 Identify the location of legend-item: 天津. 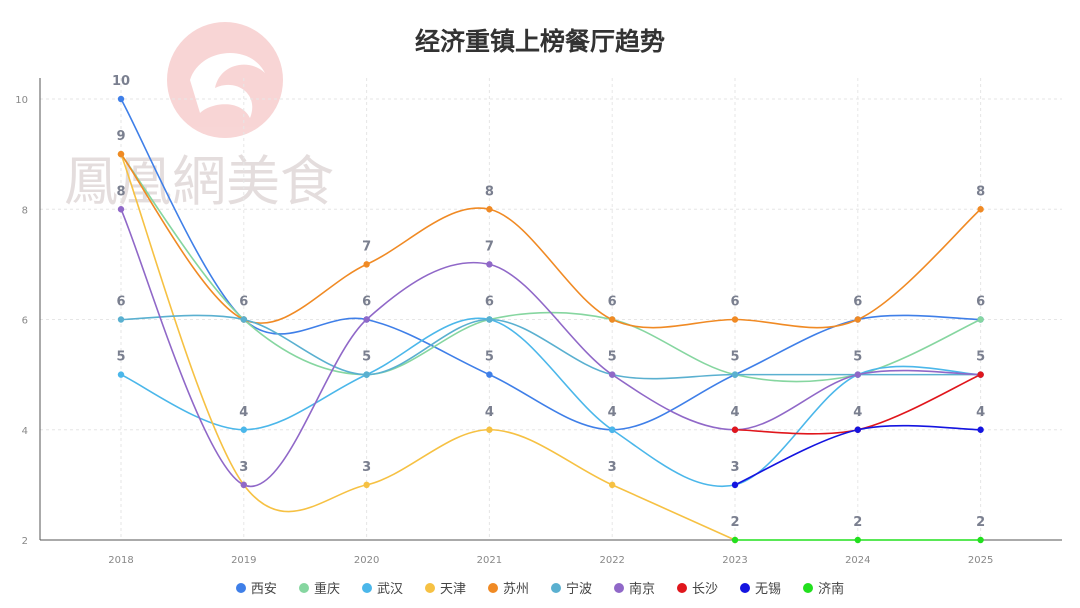
(445, 587).